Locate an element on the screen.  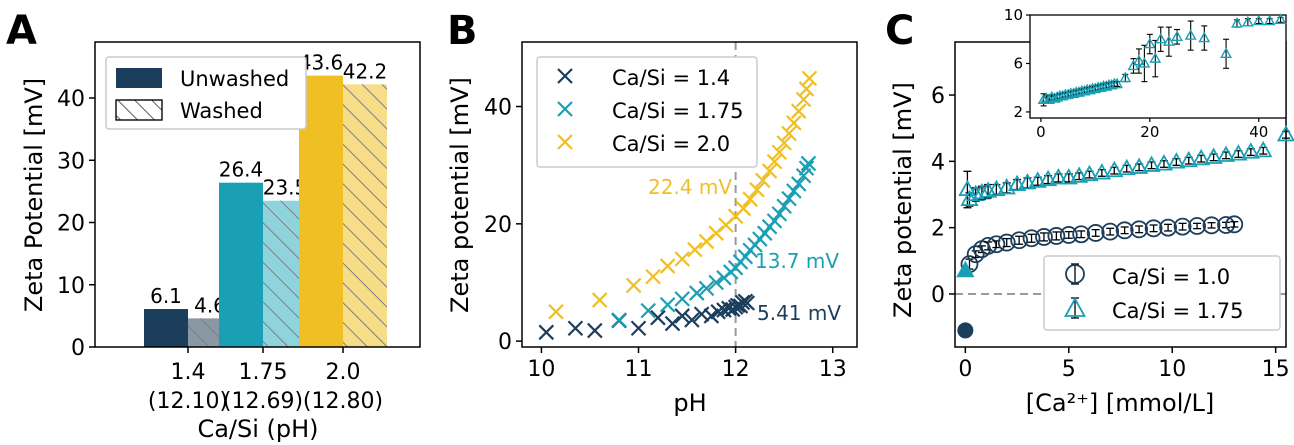
legend-label-ca-si-1-75: Ca/Si = 1.75 is located at coordinates (1177, 311).